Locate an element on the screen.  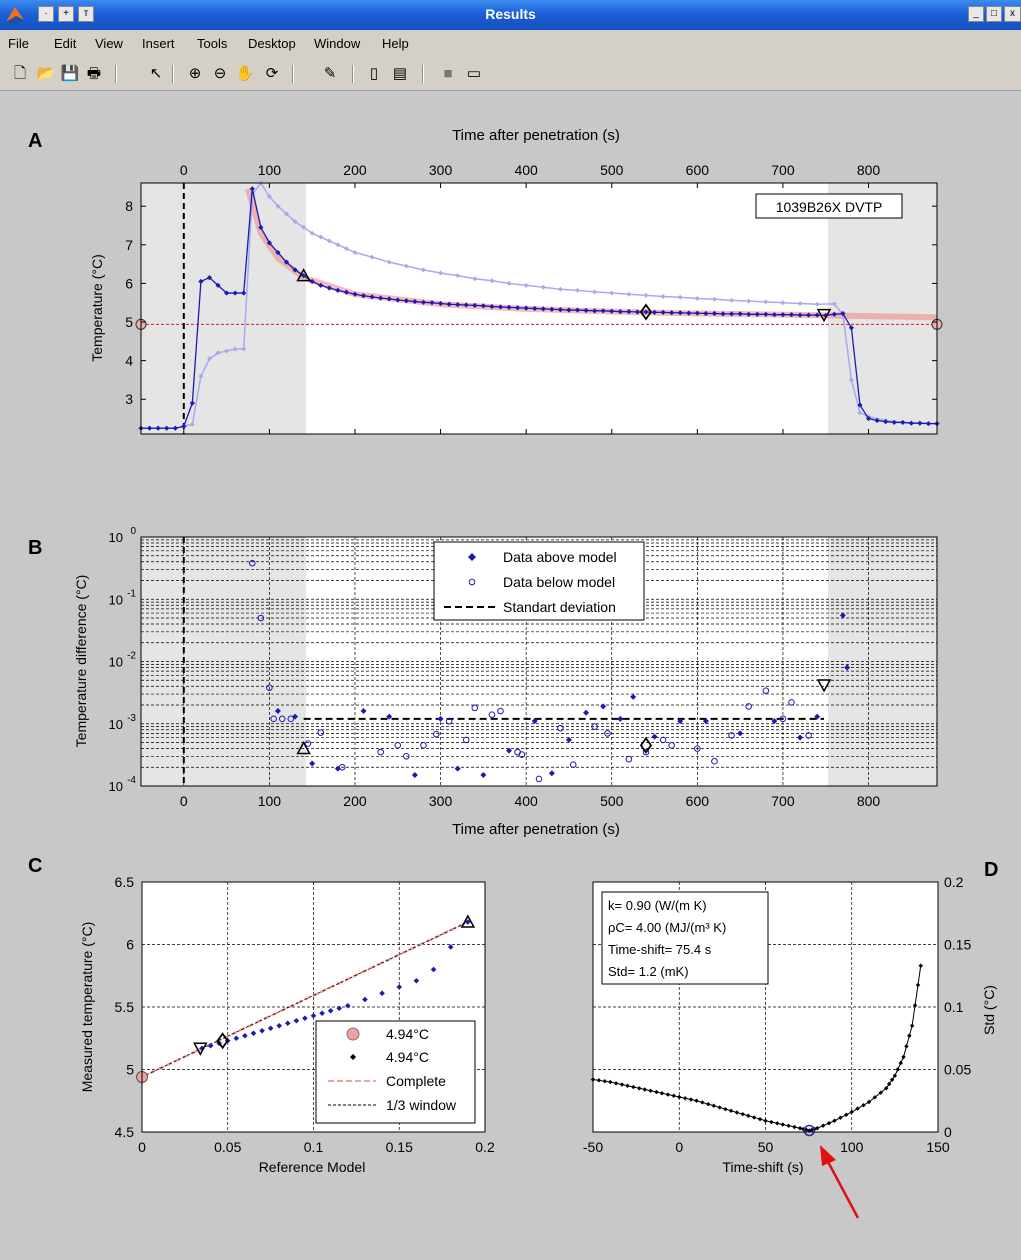
menu-file: File is located at coordinates (18, 43).